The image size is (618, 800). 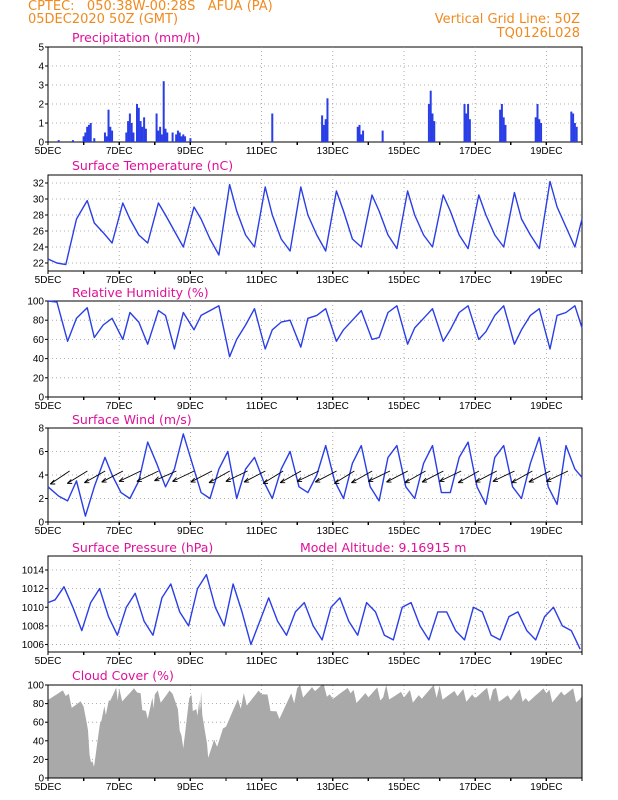 I want to click on panel-title: Cloud Cover (%), so click(x=123, y=675).